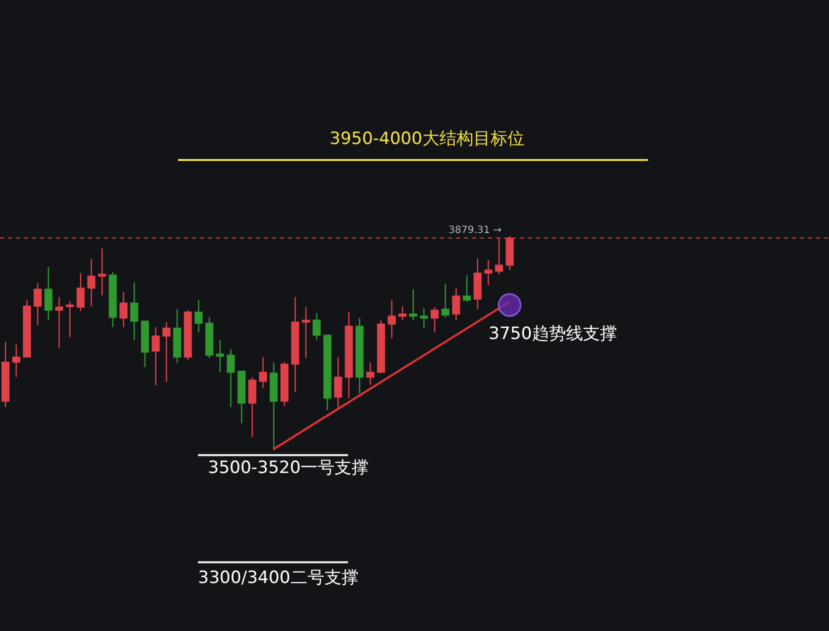  Describe the element at coordinates (427, 139) in the screenshot. I see `ref-line-label: 3950-4000大结构目标位` at that location.